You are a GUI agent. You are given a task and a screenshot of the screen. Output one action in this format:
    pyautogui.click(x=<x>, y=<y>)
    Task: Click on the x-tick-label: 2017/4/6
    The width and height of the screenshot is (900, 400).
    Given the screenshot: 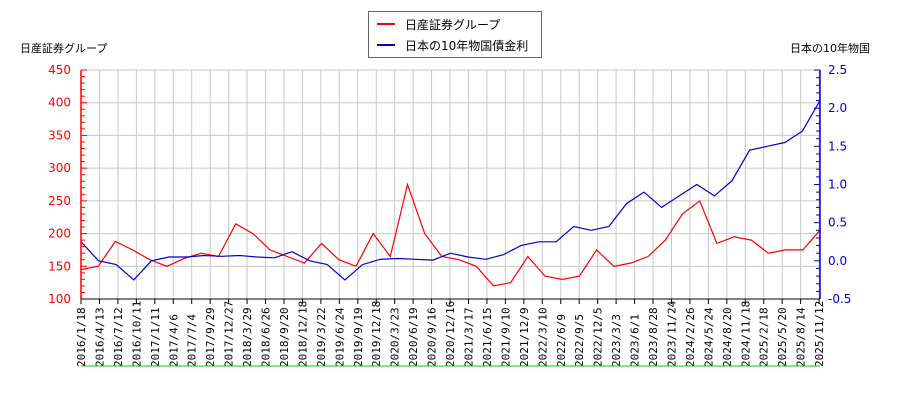 What is the action you would take?
    pyautogui.click(x=173, y=340)
    